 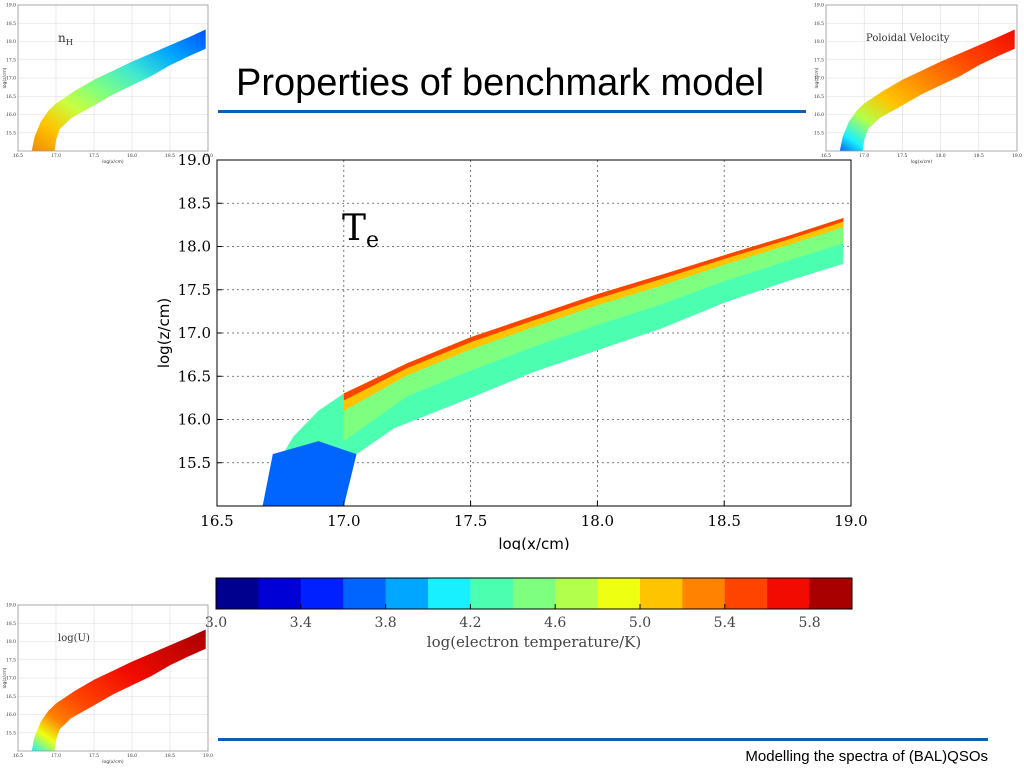 What do you see at coordinates (908, 38) in the screenshot?
I see `thumb-annotation: Poloidal Velocity` at bounding box center [908, 38].